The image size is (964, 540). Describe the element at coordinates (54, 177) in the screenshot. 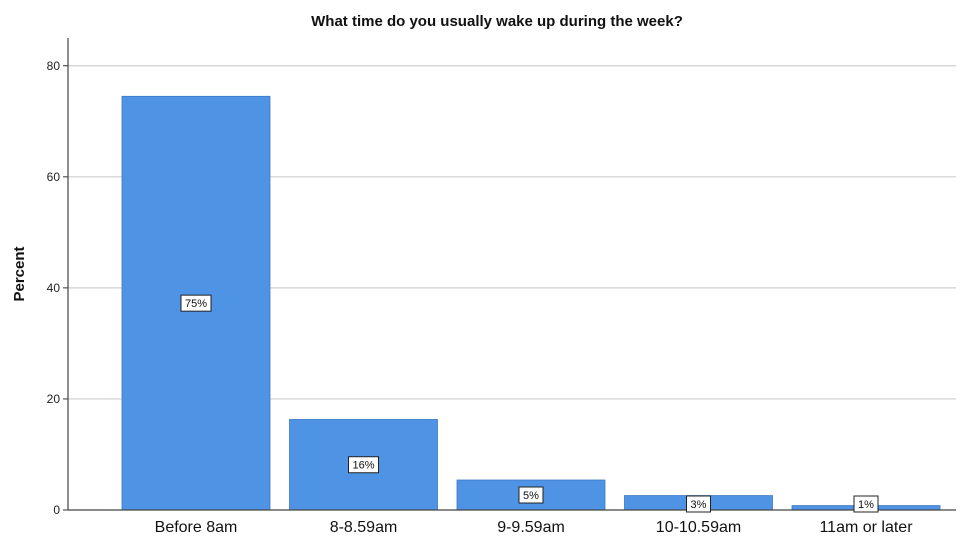

I see `y-tick-label: 60` at that location.